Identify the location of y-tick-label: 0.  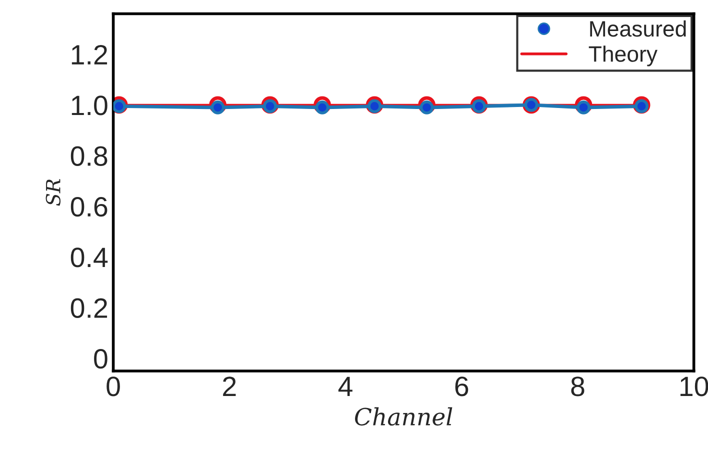
(101, 358).